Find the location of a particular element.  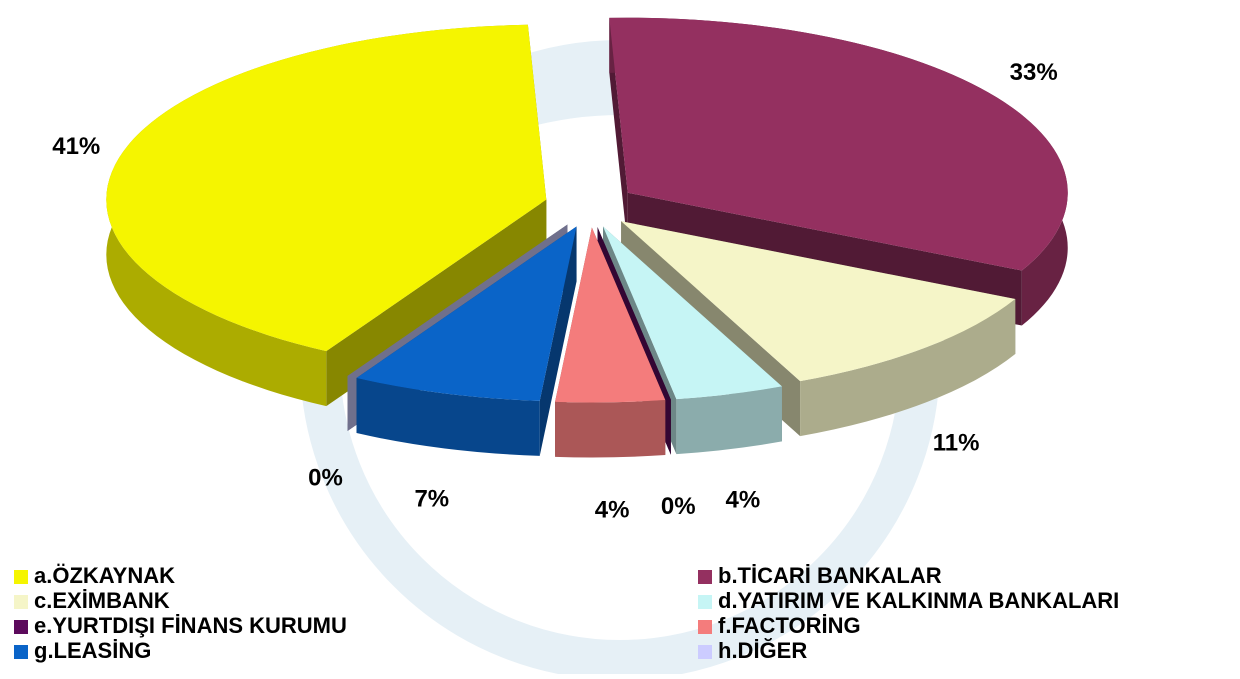

legend-label: f.FACTORİNG is located at coordinates (789, 625).